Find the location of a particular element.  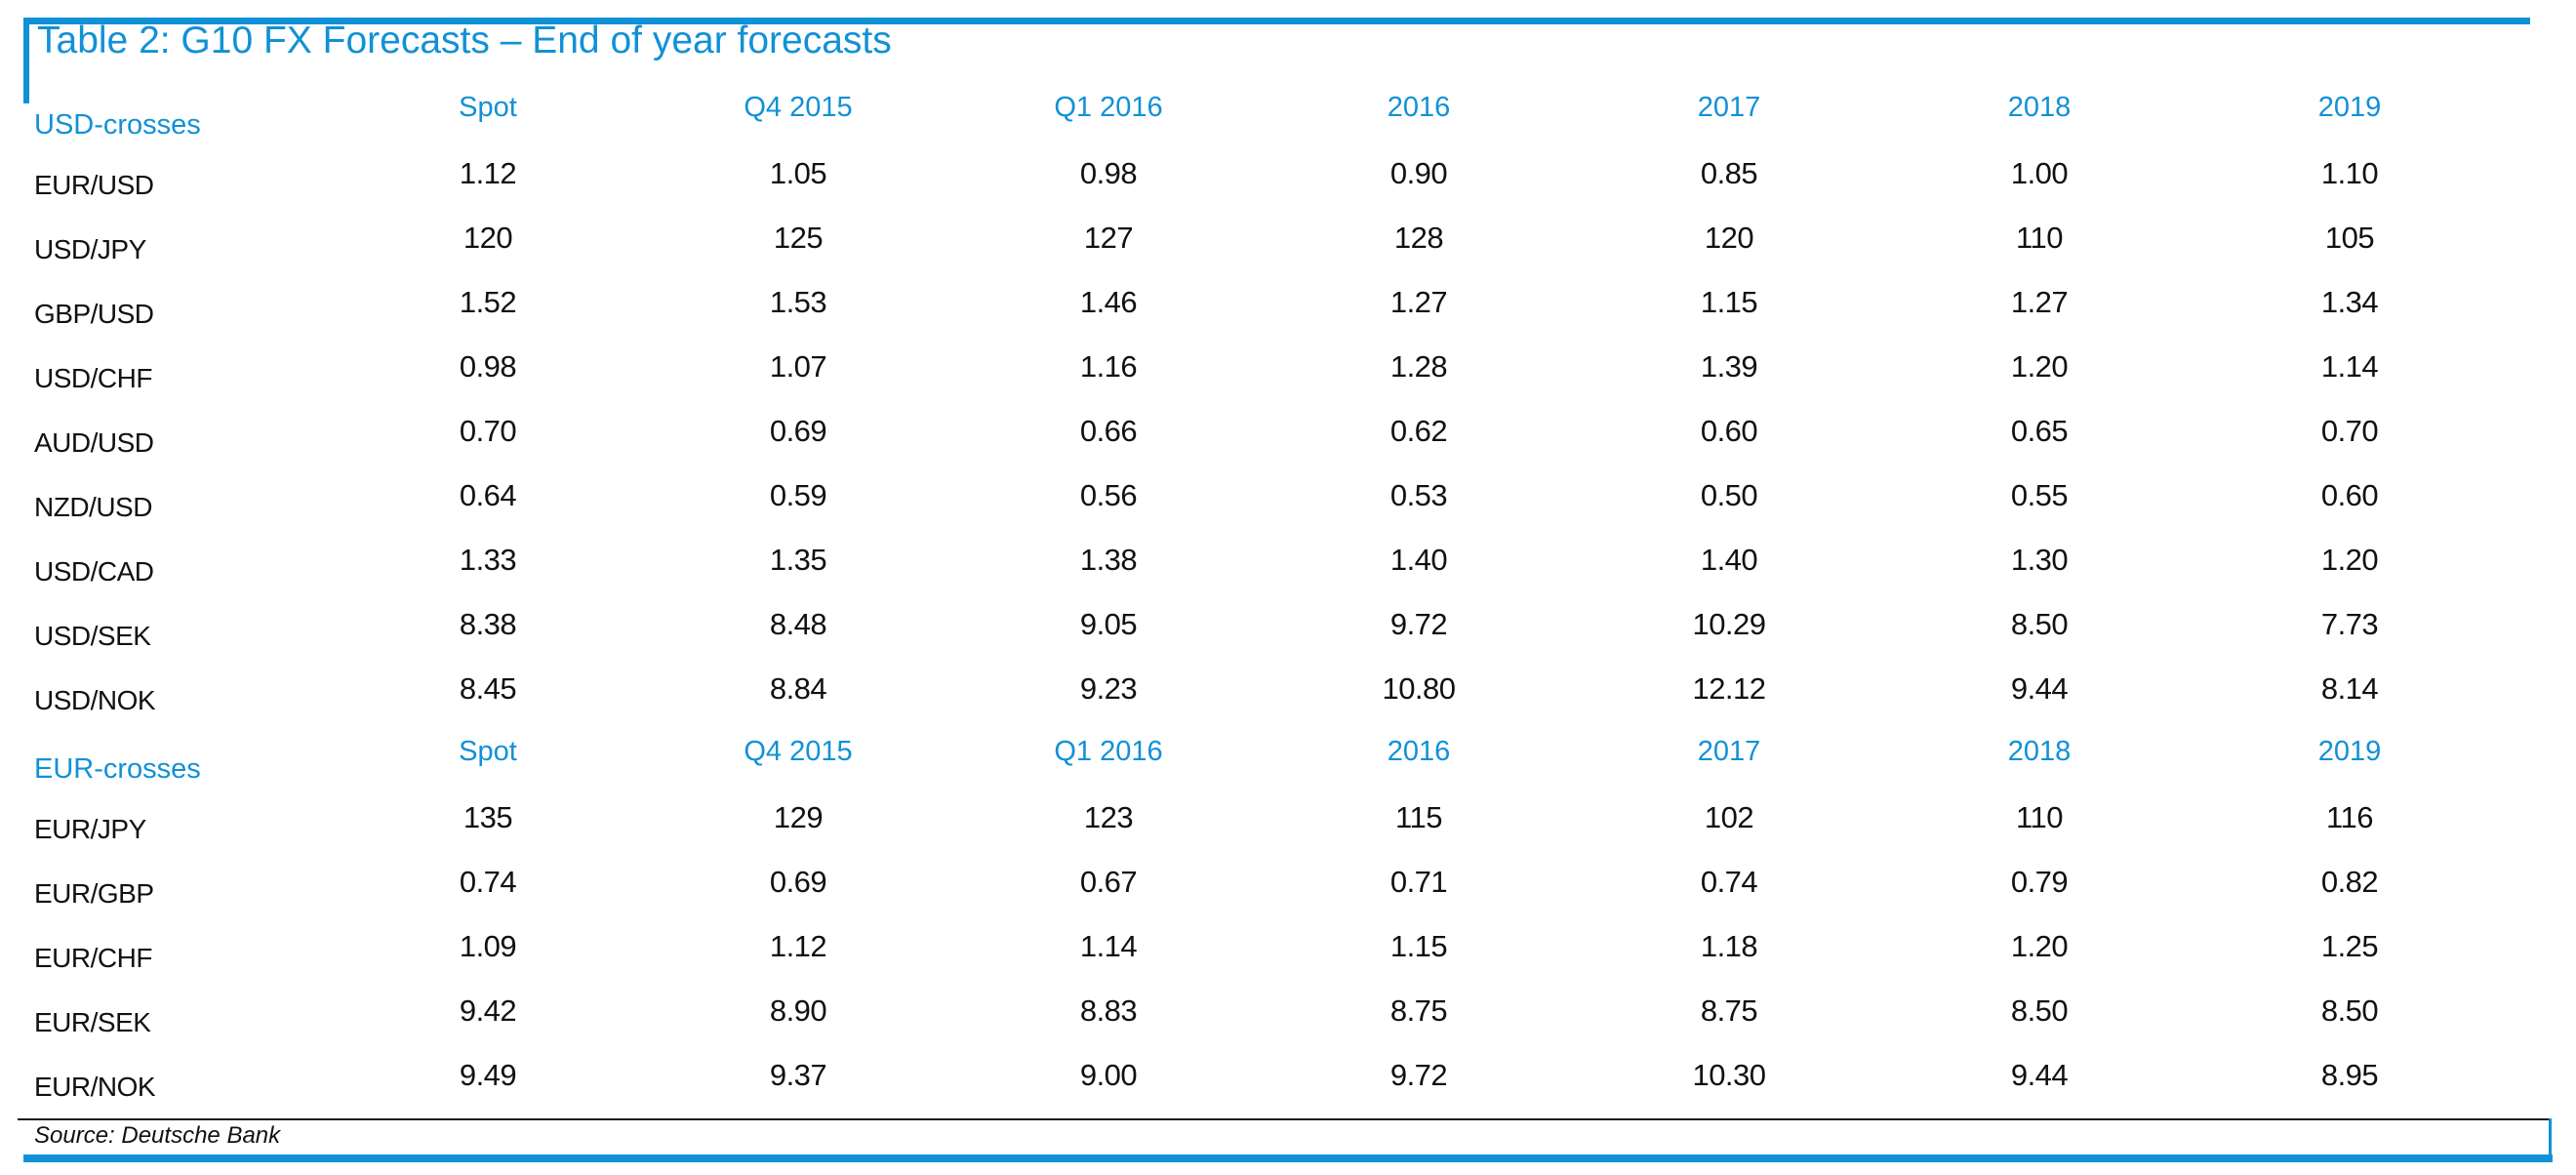

forecast-value: 1.33 is located at coordinates (488, 560).